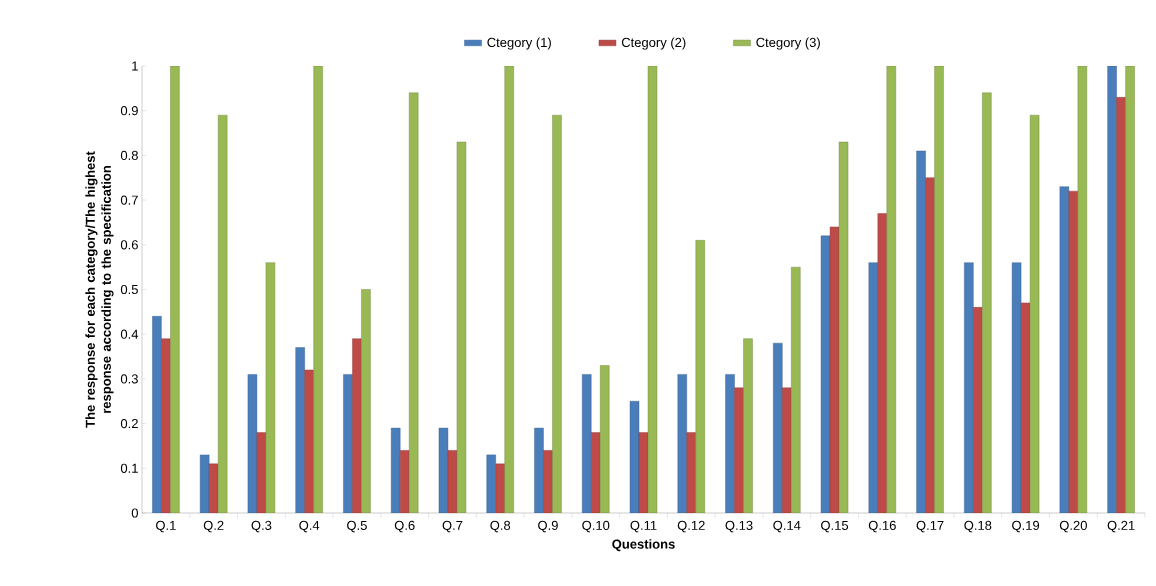 The width and height of the screenshot is (1156, 586). I want to click on y-tick-label: 0.1, so click(129, 468).